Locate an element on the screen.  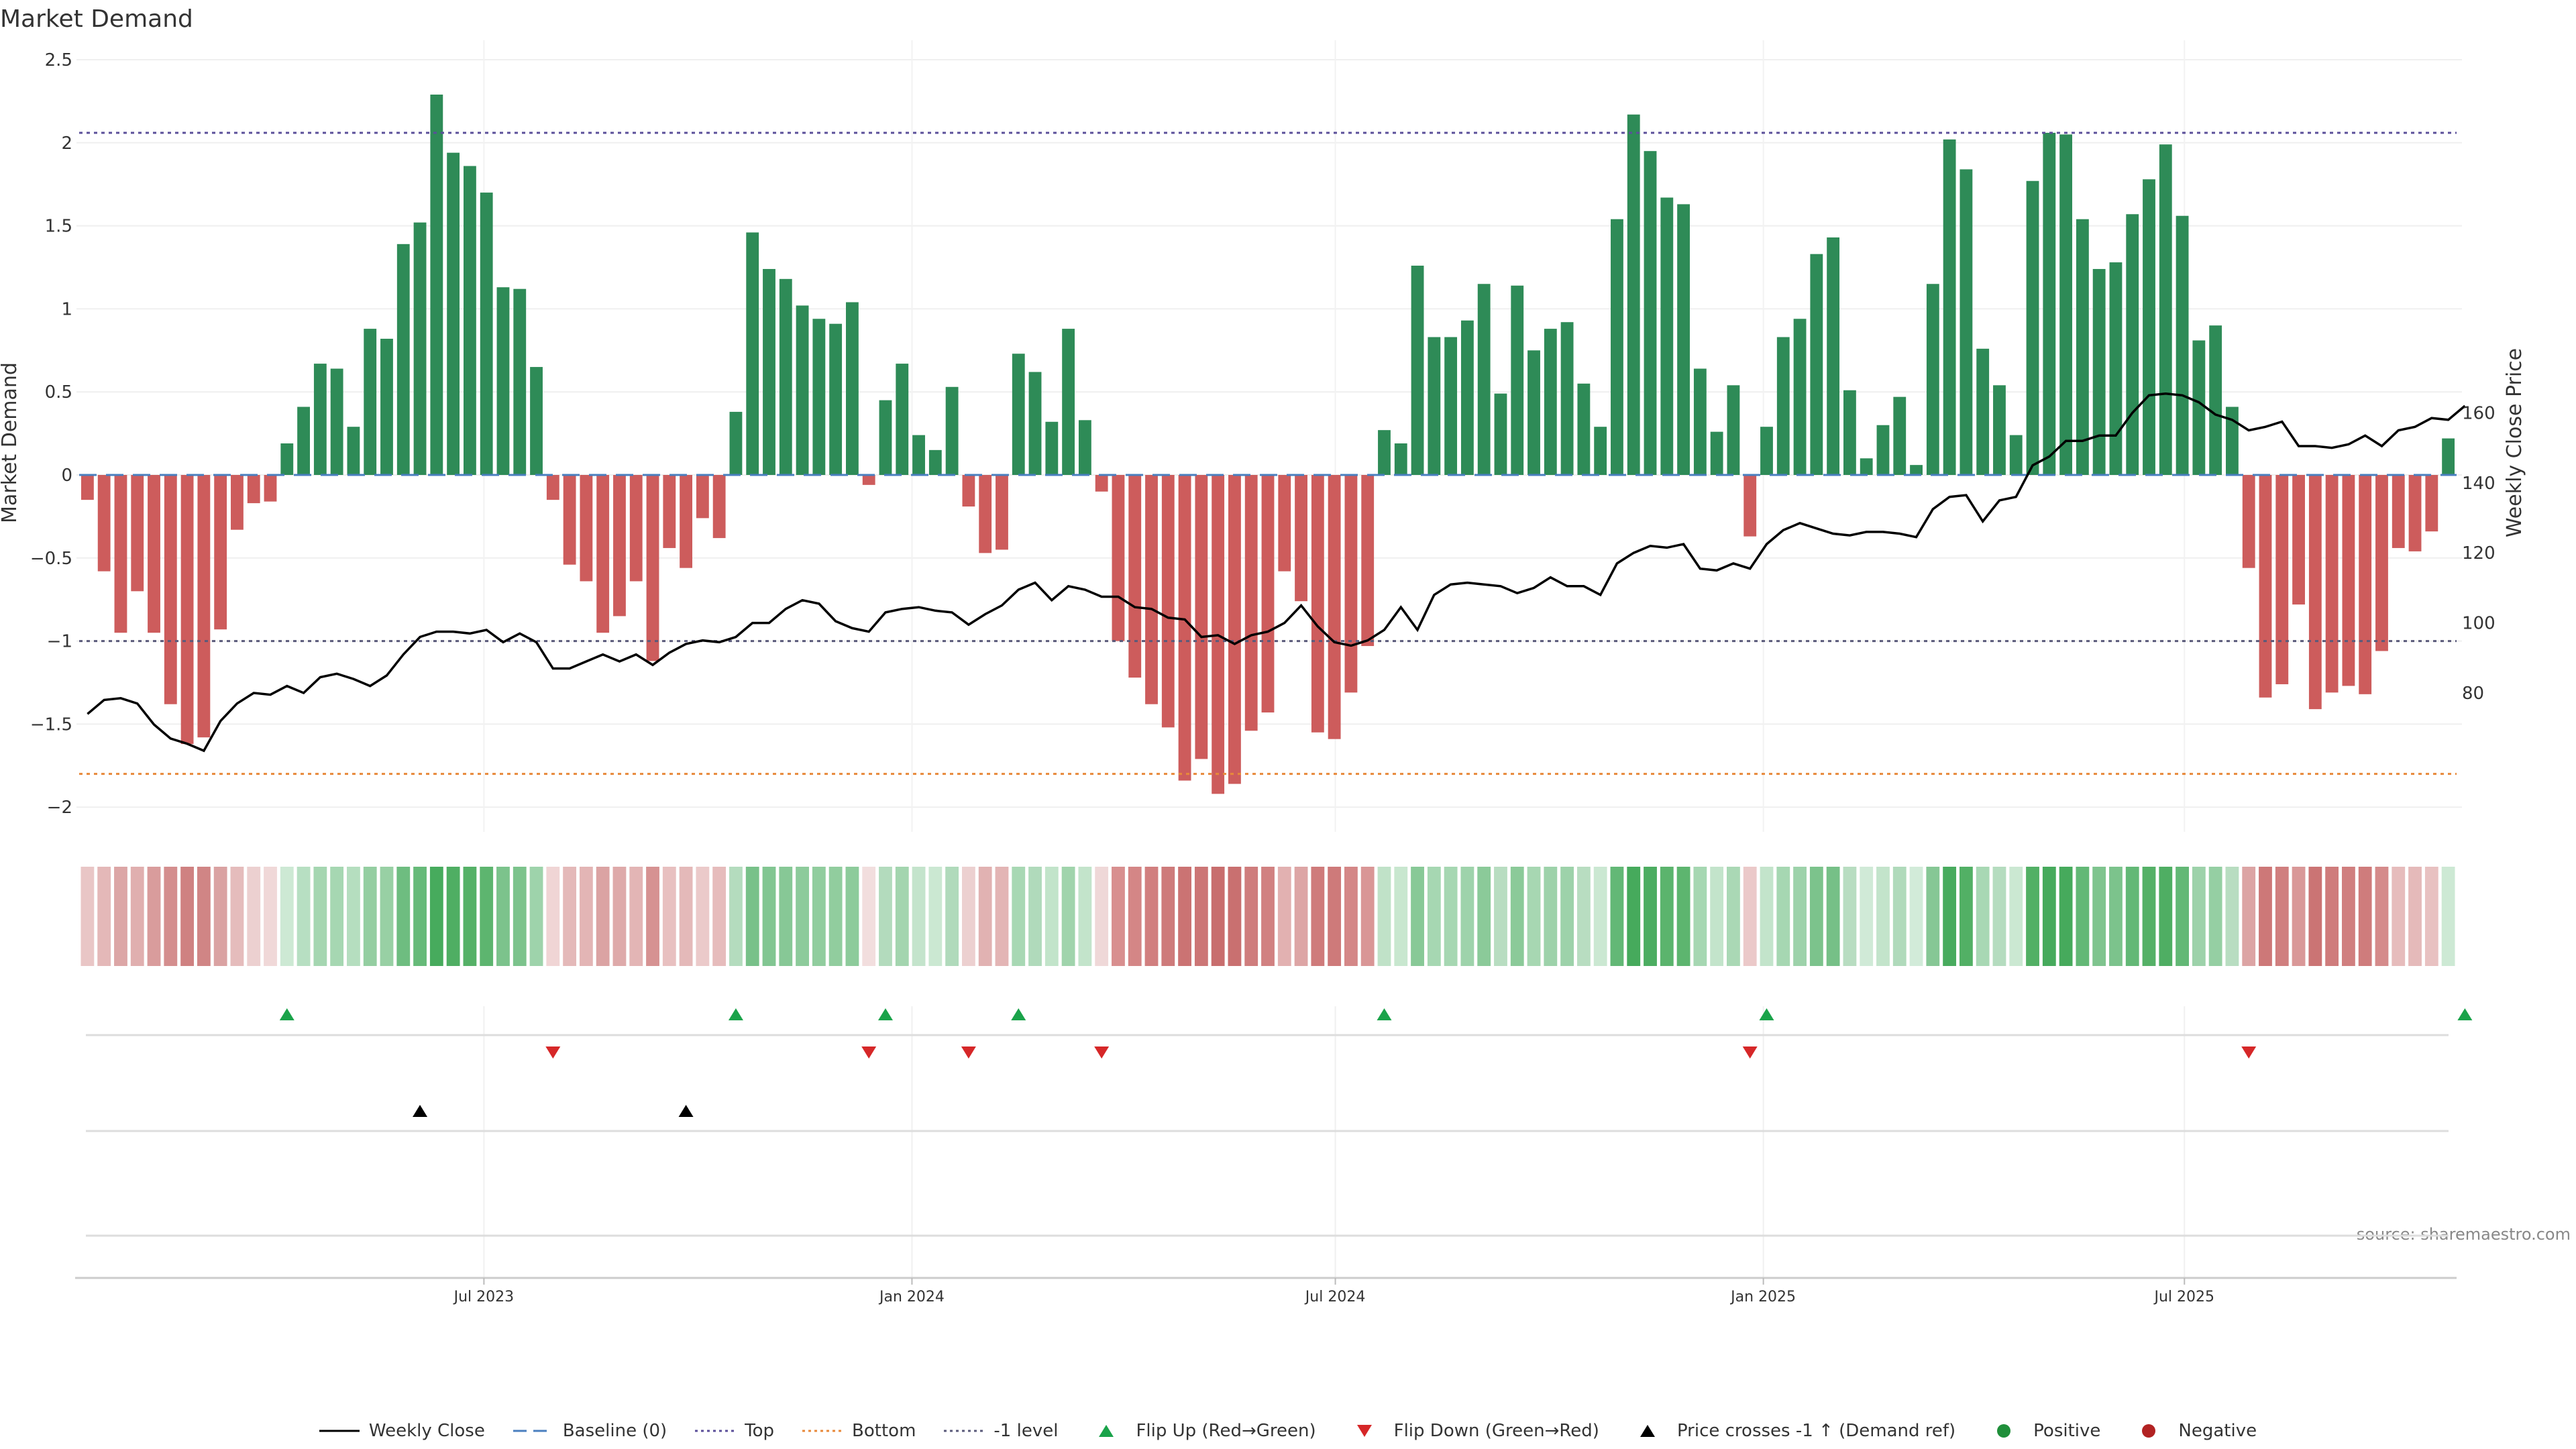
x-tick-label: Jul 2024 is located at coordinates (1335, 1297).